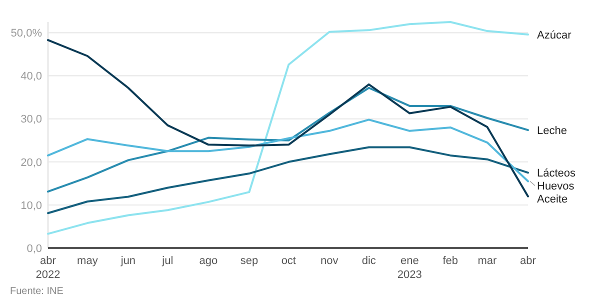 The image size is (600, 300). What do you see at coordinates (528, 261) in the screenshot?
I see `x-tick-label: abr` at bounding box center [528, 261].